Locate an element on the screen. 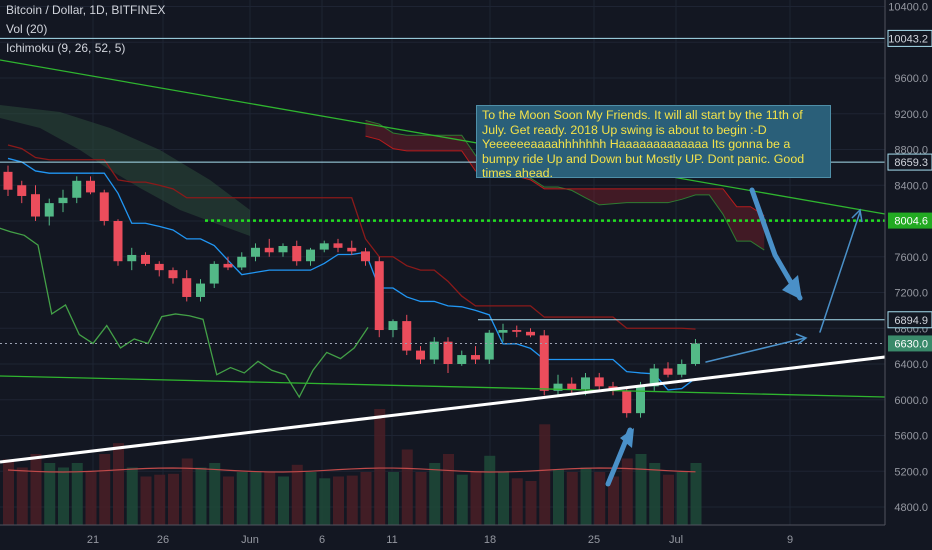 This screenshot has width=932, height=550. price-tick-label: 7600.0 is located at coordinates (911, 258).